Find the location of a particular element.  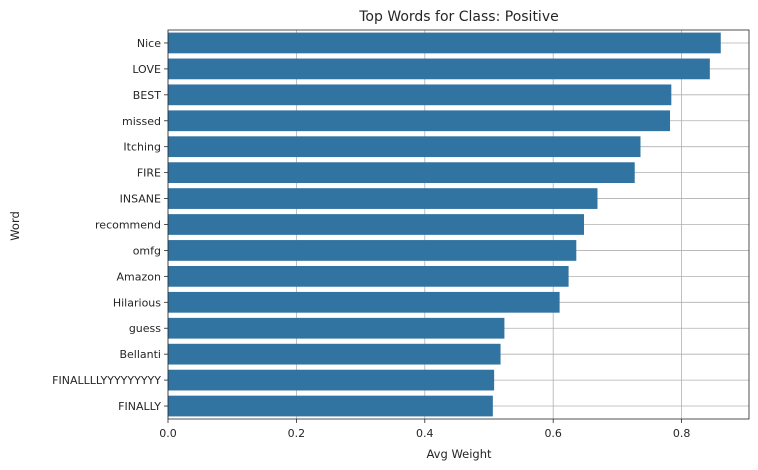

y-tick-label: FINALLLLYYYYYYYYY is located at coordinates (106, 380).